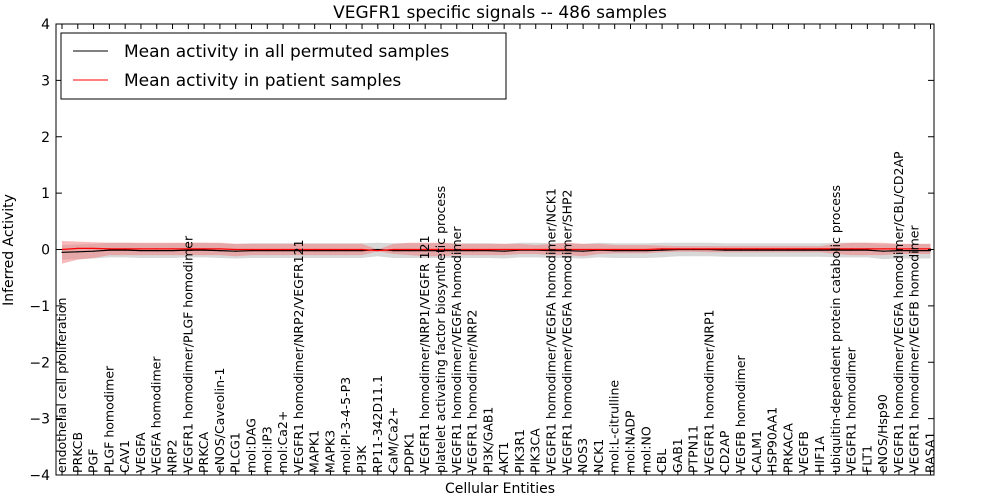 The height and width of the screenshot is (500, 1000). What do you see at coordinates (203, 452) in the screenshot?
I see `x-tick-label: PRKCA` at bounding box center [203, 452].